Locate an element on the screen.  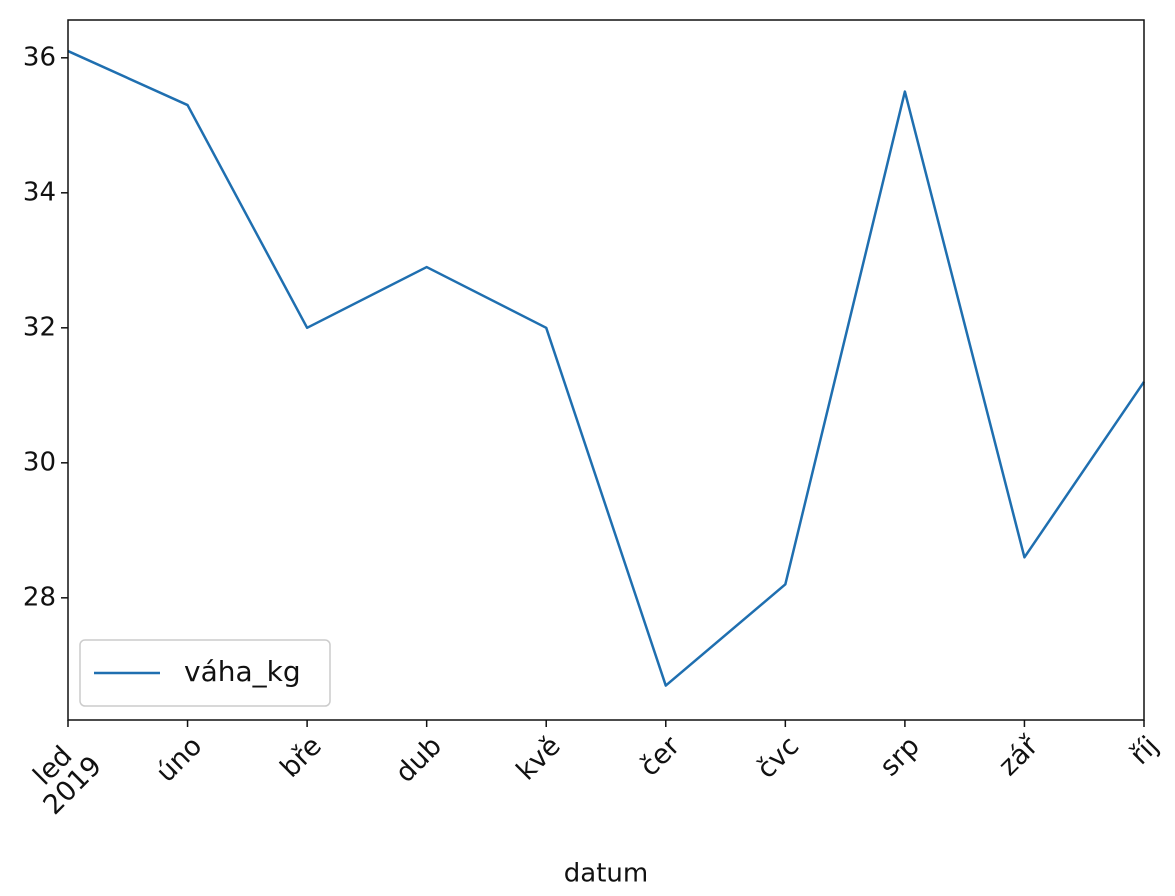
y-tick-label: 32 is located at coordinates (39, 327).